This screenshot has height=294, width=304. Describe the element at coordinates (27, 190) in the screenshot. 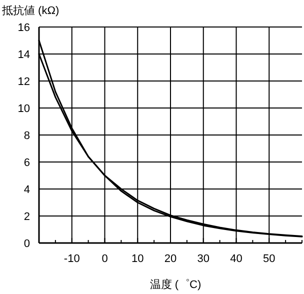

I see `y-tick-label: 4` at that location.